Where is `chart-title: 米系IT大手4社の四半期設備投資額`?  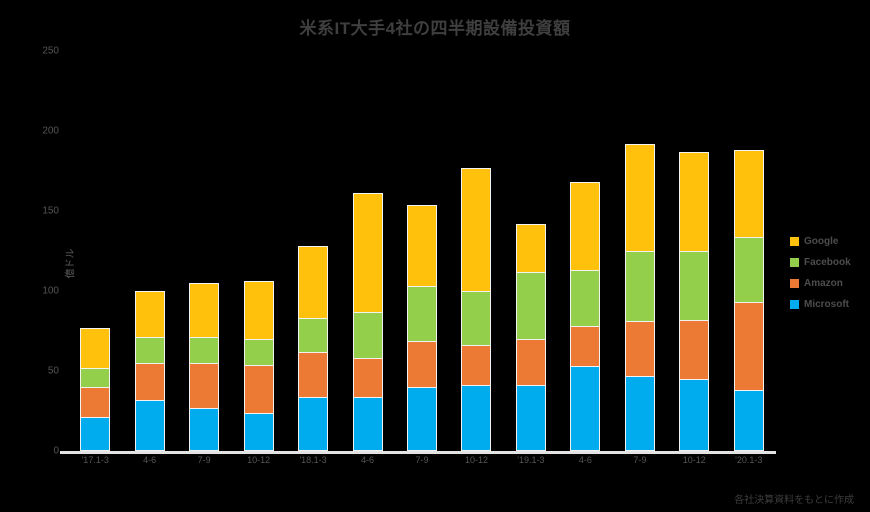 chart-title: 米系IT大手4社の四半期設備投資額 is located at coordinates (435, 28).